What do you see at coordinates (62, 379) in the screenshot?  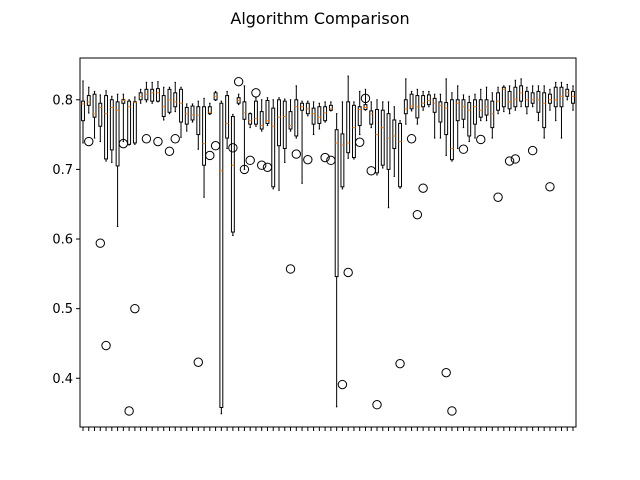 I see `y-tick-label: 0.4` at bounding box center [62, 379].